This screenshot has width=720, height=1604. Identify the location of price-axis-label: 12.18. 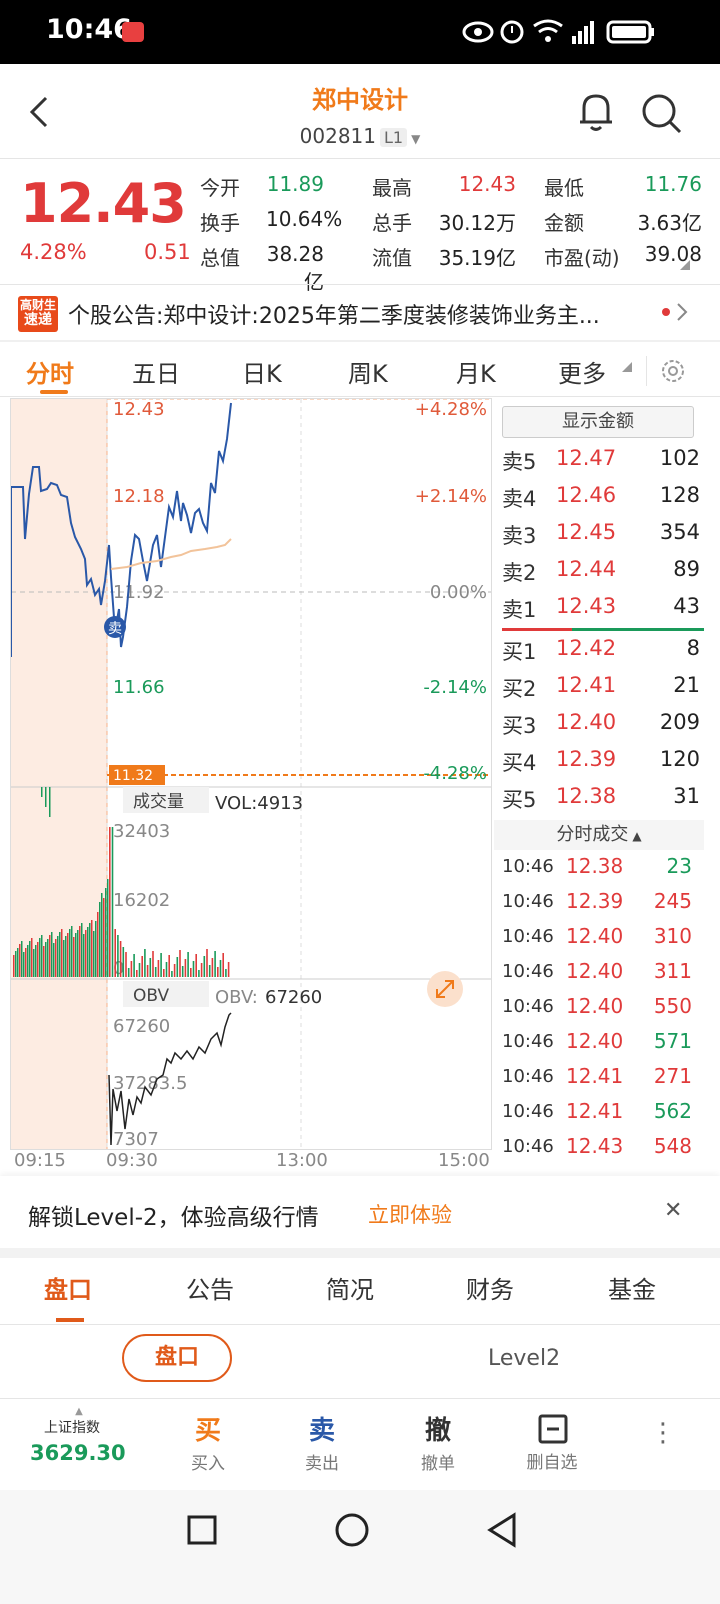
(139, 496).